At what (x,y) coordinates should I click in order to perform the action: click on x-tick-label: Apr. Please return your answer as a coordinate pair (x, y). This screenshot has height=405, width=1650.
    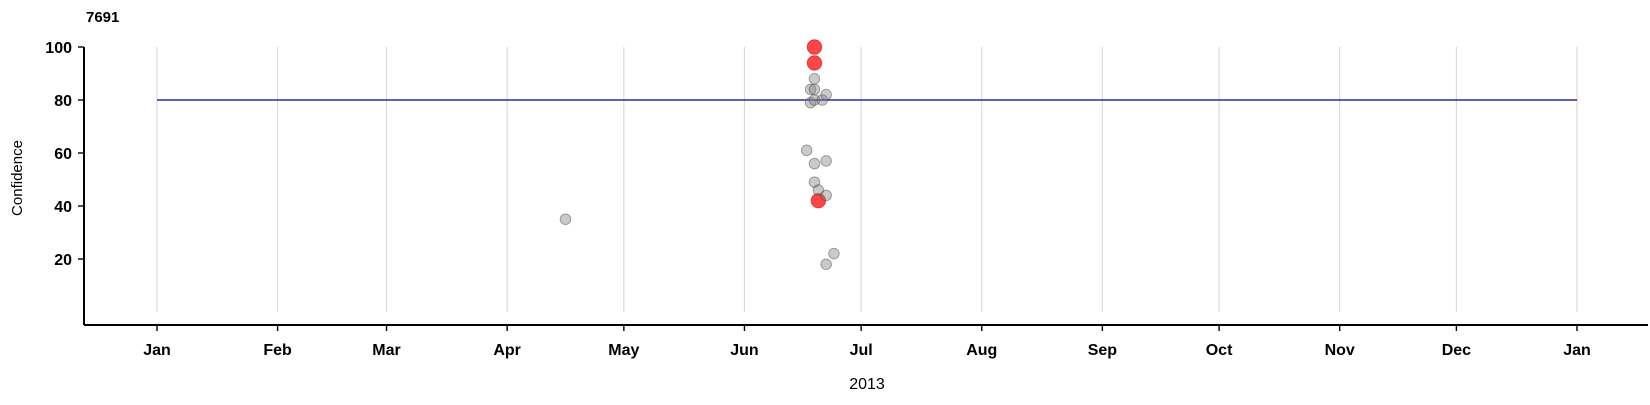
    Looking at the image, I should click on (507, 350).